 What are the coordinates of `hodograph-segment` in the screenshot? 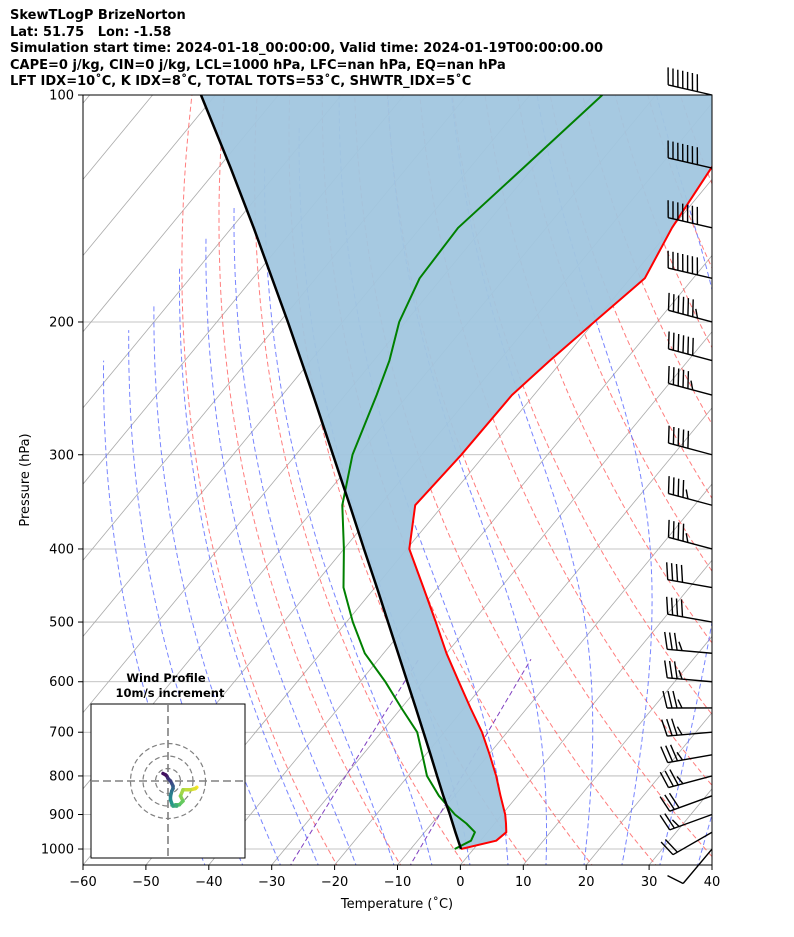 It's located at (164, 774).